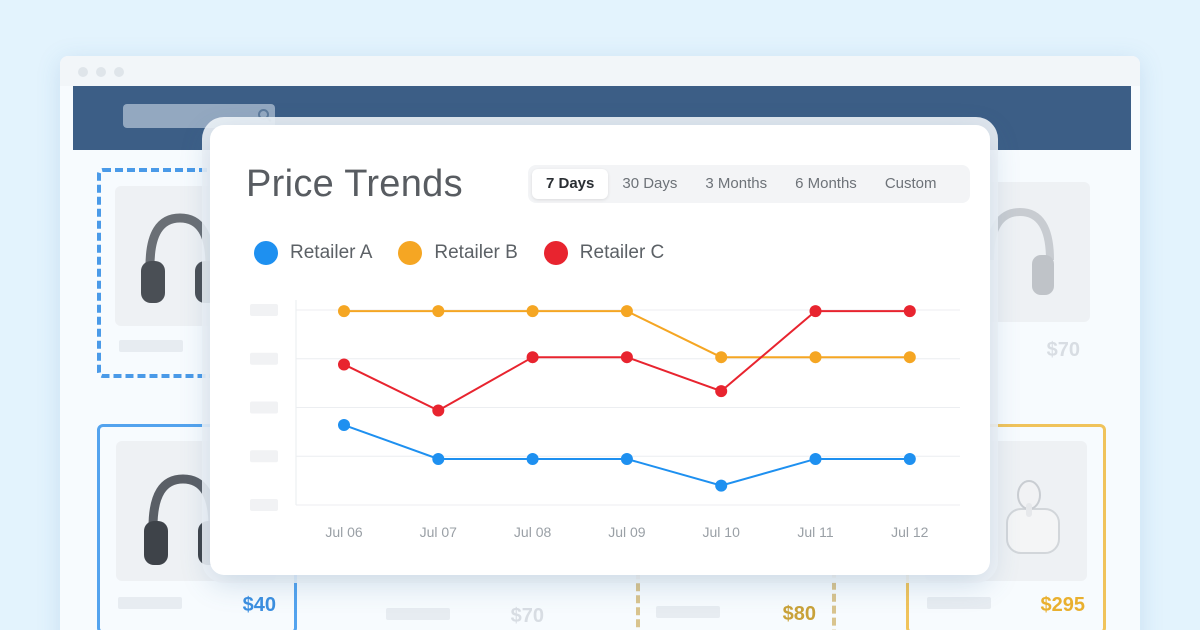 This screenshot has height=630, width=1200. I want to click on legend-label: Retailer B, so click(476, 252).